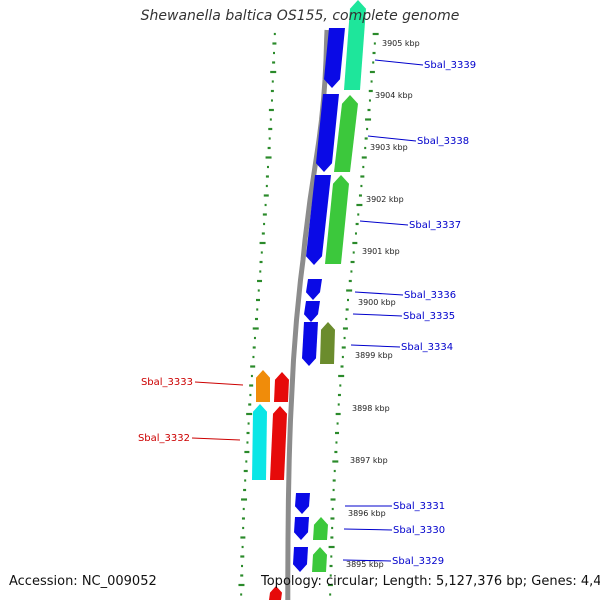 This screenshot has width=600, height=600. Describe the element at coordinates (435, 225) in the screenshot. I see `gene-label-sbal-3337: Sbal_3337` at that location.